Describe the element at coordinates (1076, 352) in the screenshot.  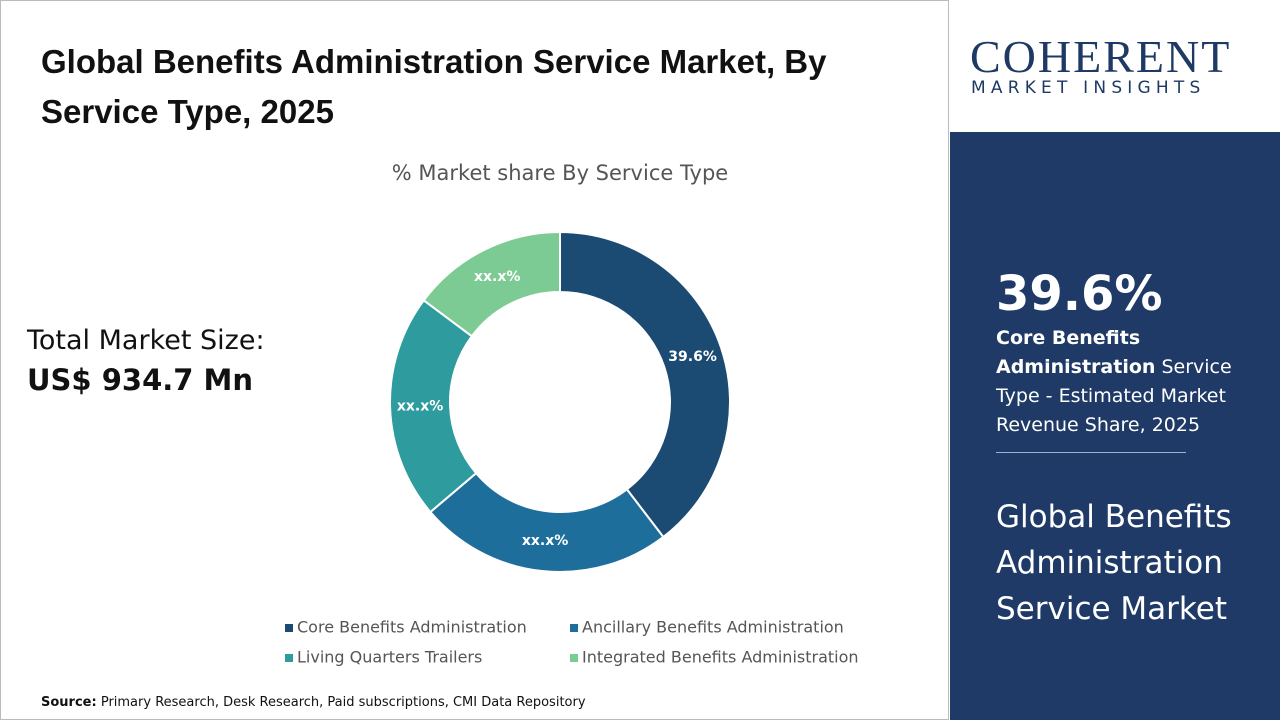
I see `segment-name: Core Benefits Administration` at that location.